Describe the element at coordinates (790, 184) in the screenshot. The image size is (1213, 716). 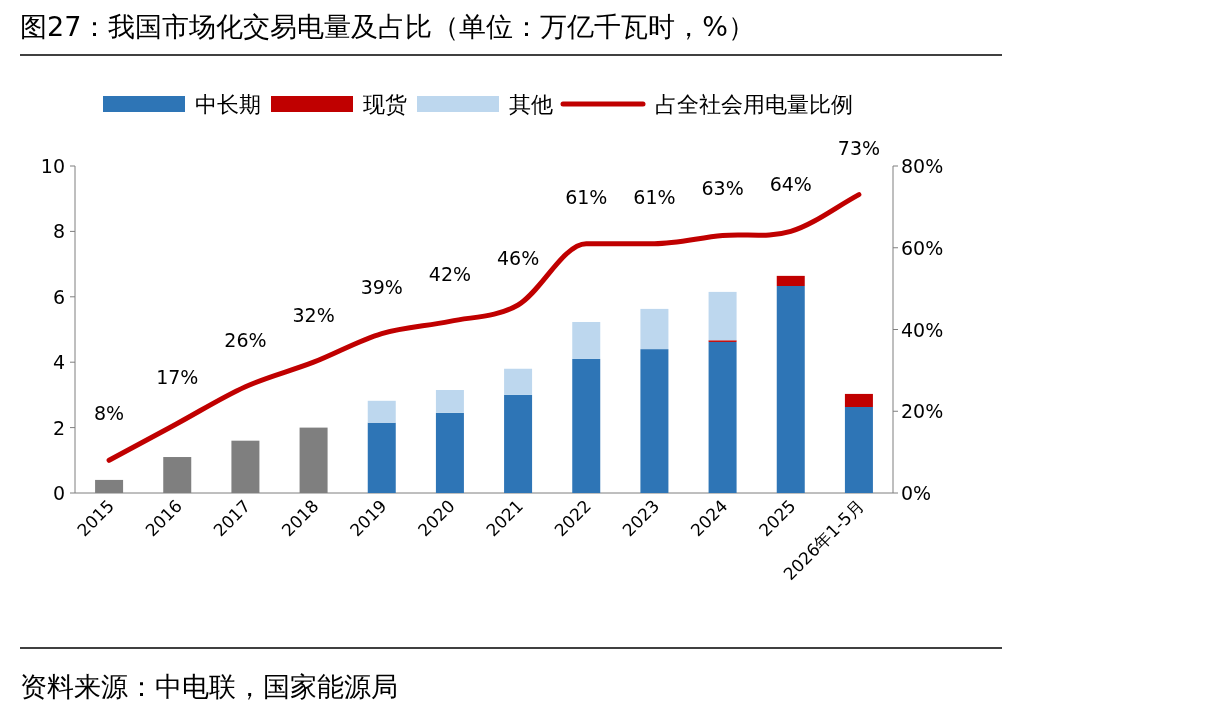
I see `data-label: 64%` at that location.